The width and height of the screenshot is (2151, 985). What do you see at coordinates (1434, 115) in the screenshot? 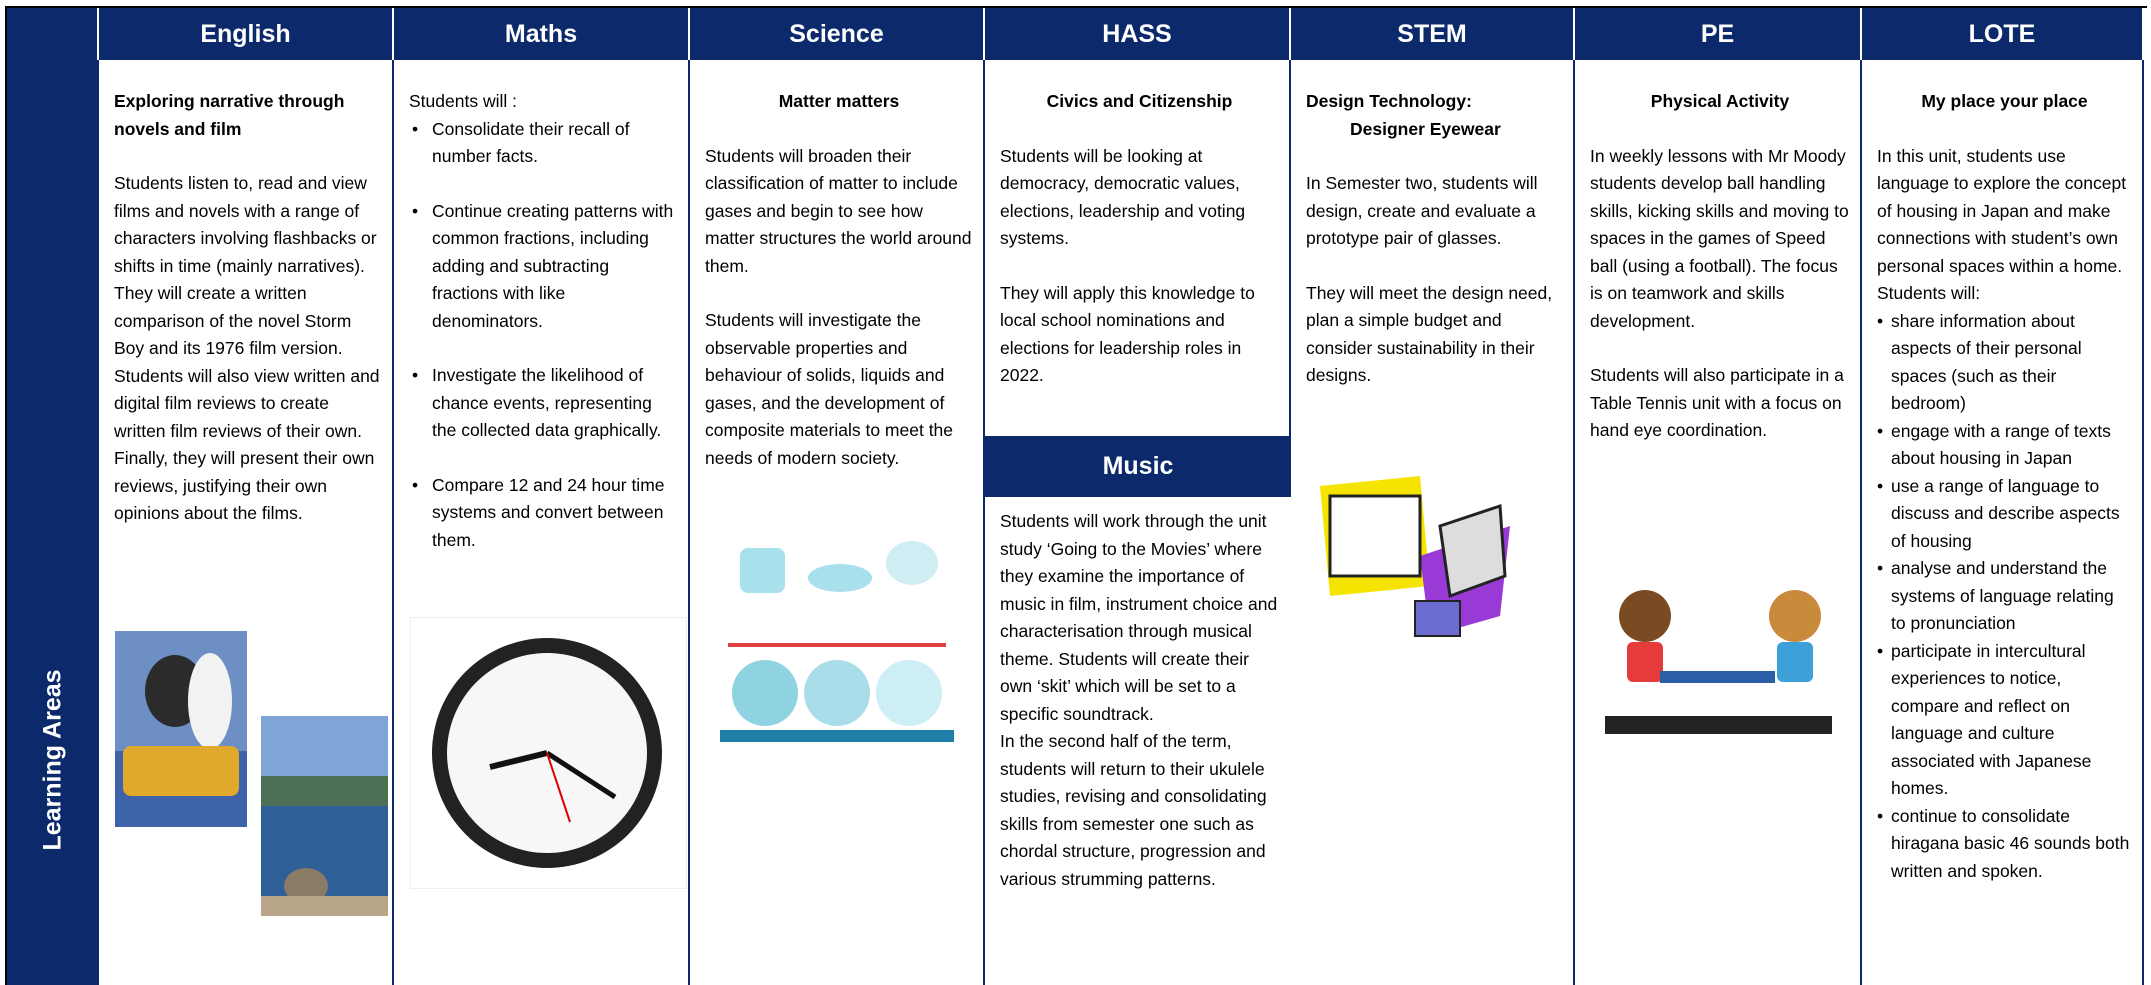
I see `unit-title: Design Technology: Designer Eyewear` at bounding box center [1434, 115].